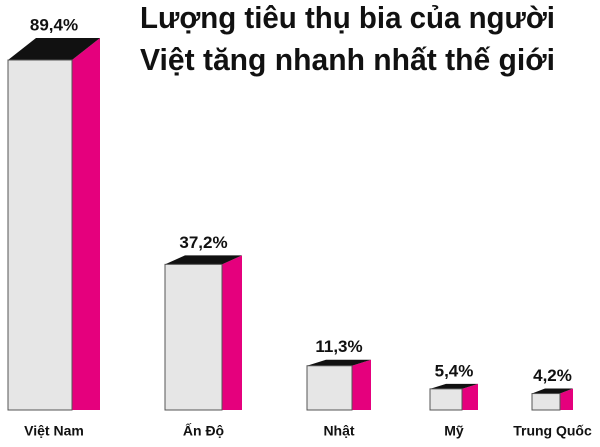 The width and height of the screenshot is (600, 447). I want to click on chart-title-line: Lượng tiêu thụ bia của người, so click(347, 17).